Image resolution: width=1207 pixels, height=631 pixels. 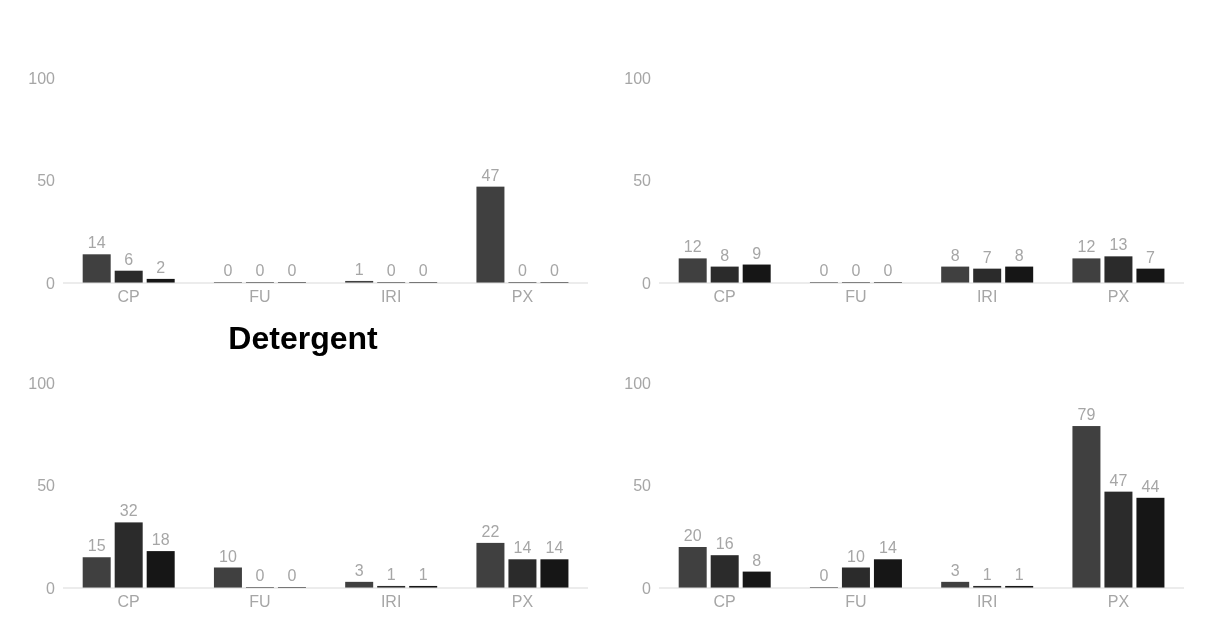 What do you see at coordinates (1086, 415) in the screenshot?
I see `data-label: 79` at bounding box center [1086, 415].